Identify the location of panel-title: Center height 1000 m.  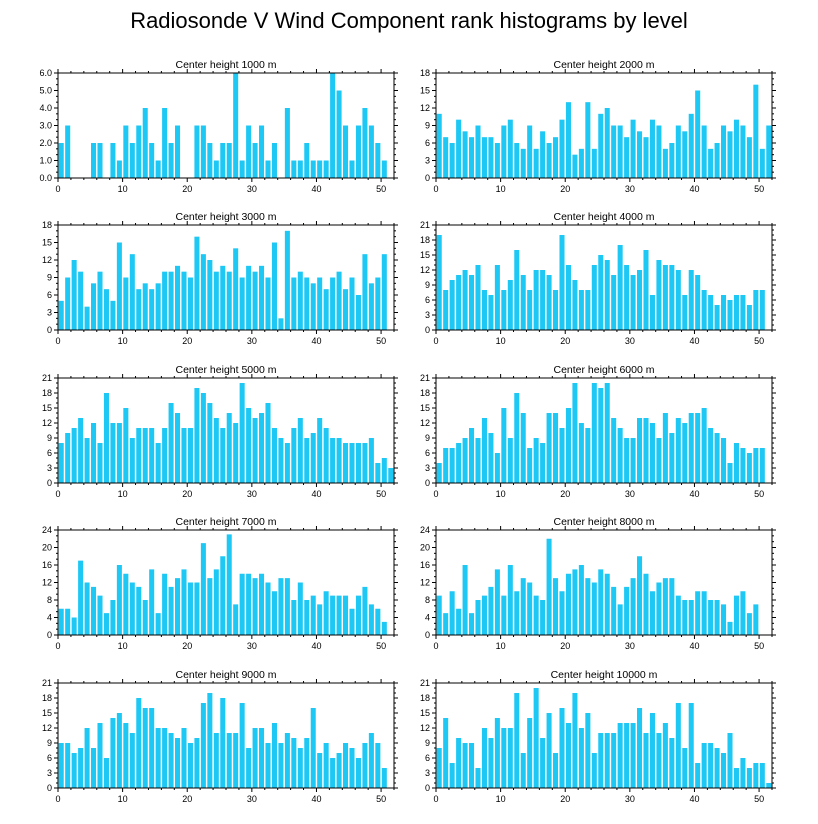
(226, 65).